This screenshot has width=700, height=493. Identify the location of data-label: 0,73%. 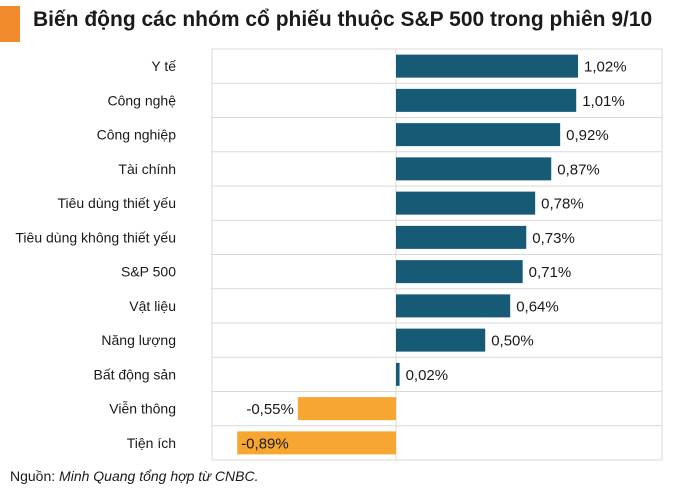
(553, 238).